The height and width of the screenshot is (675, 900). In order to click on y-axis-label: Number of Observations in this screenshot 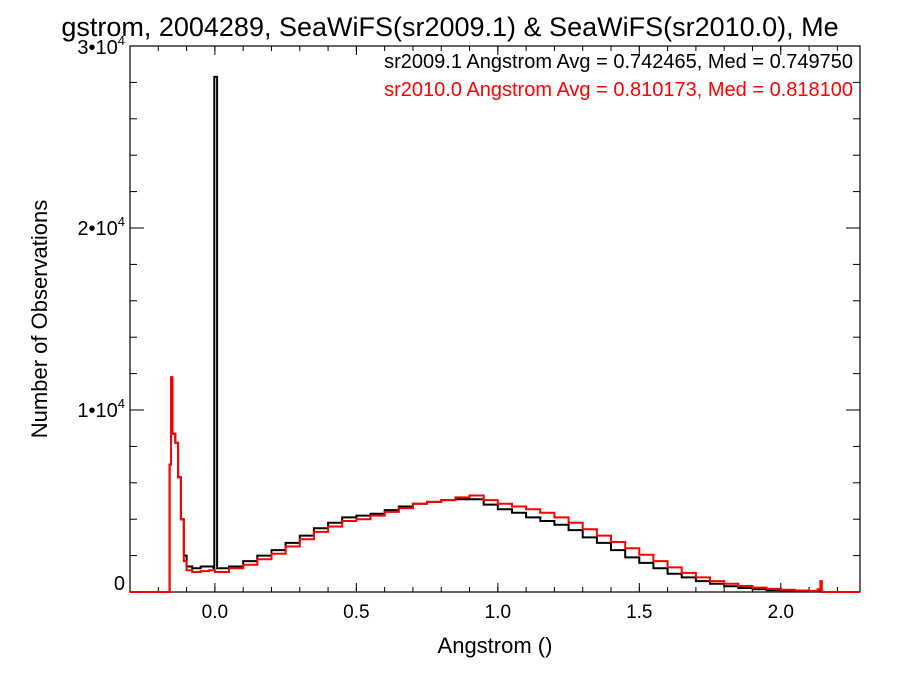, I will do `click(39, 319)`.